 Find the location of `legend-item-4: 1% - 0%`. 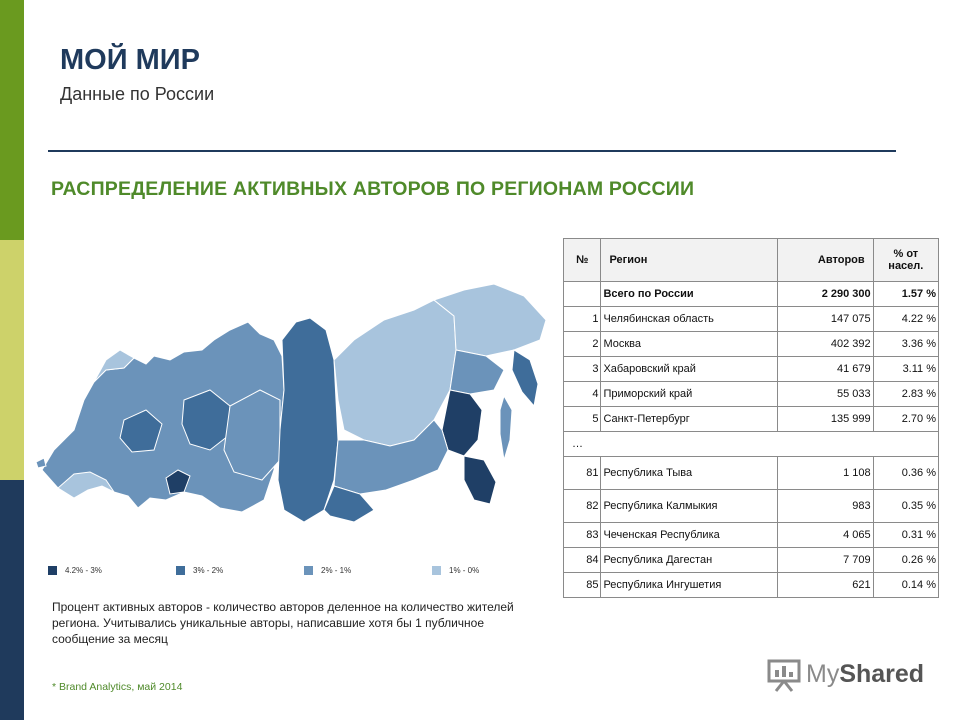

legend-item-4: 1% - 0% is located at coordinates (455, 569).